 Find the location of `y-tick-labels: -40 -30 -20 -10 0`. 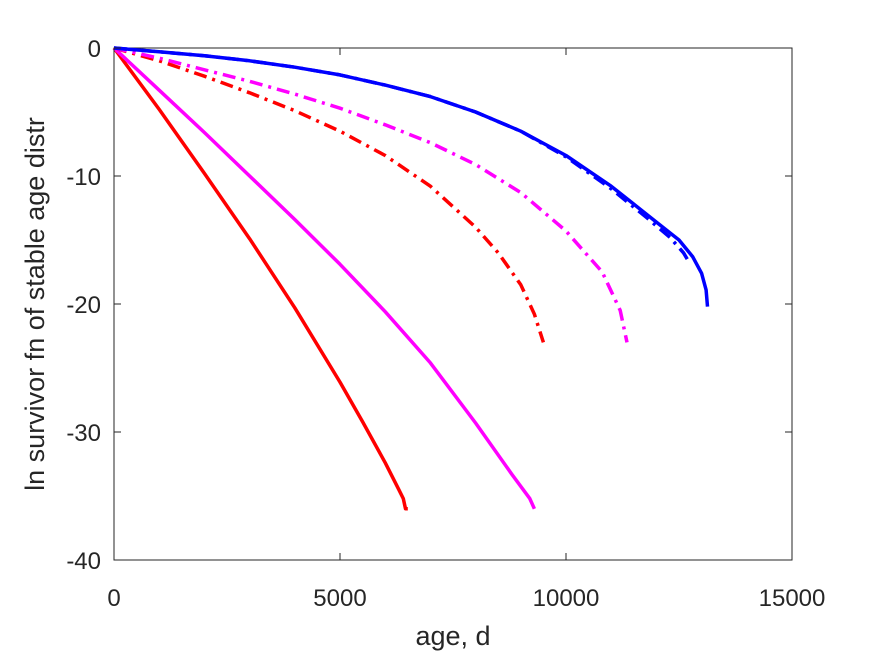

y-tick-labels: -40 -30 -20 -10 0 is located at coordinates (83, 305).